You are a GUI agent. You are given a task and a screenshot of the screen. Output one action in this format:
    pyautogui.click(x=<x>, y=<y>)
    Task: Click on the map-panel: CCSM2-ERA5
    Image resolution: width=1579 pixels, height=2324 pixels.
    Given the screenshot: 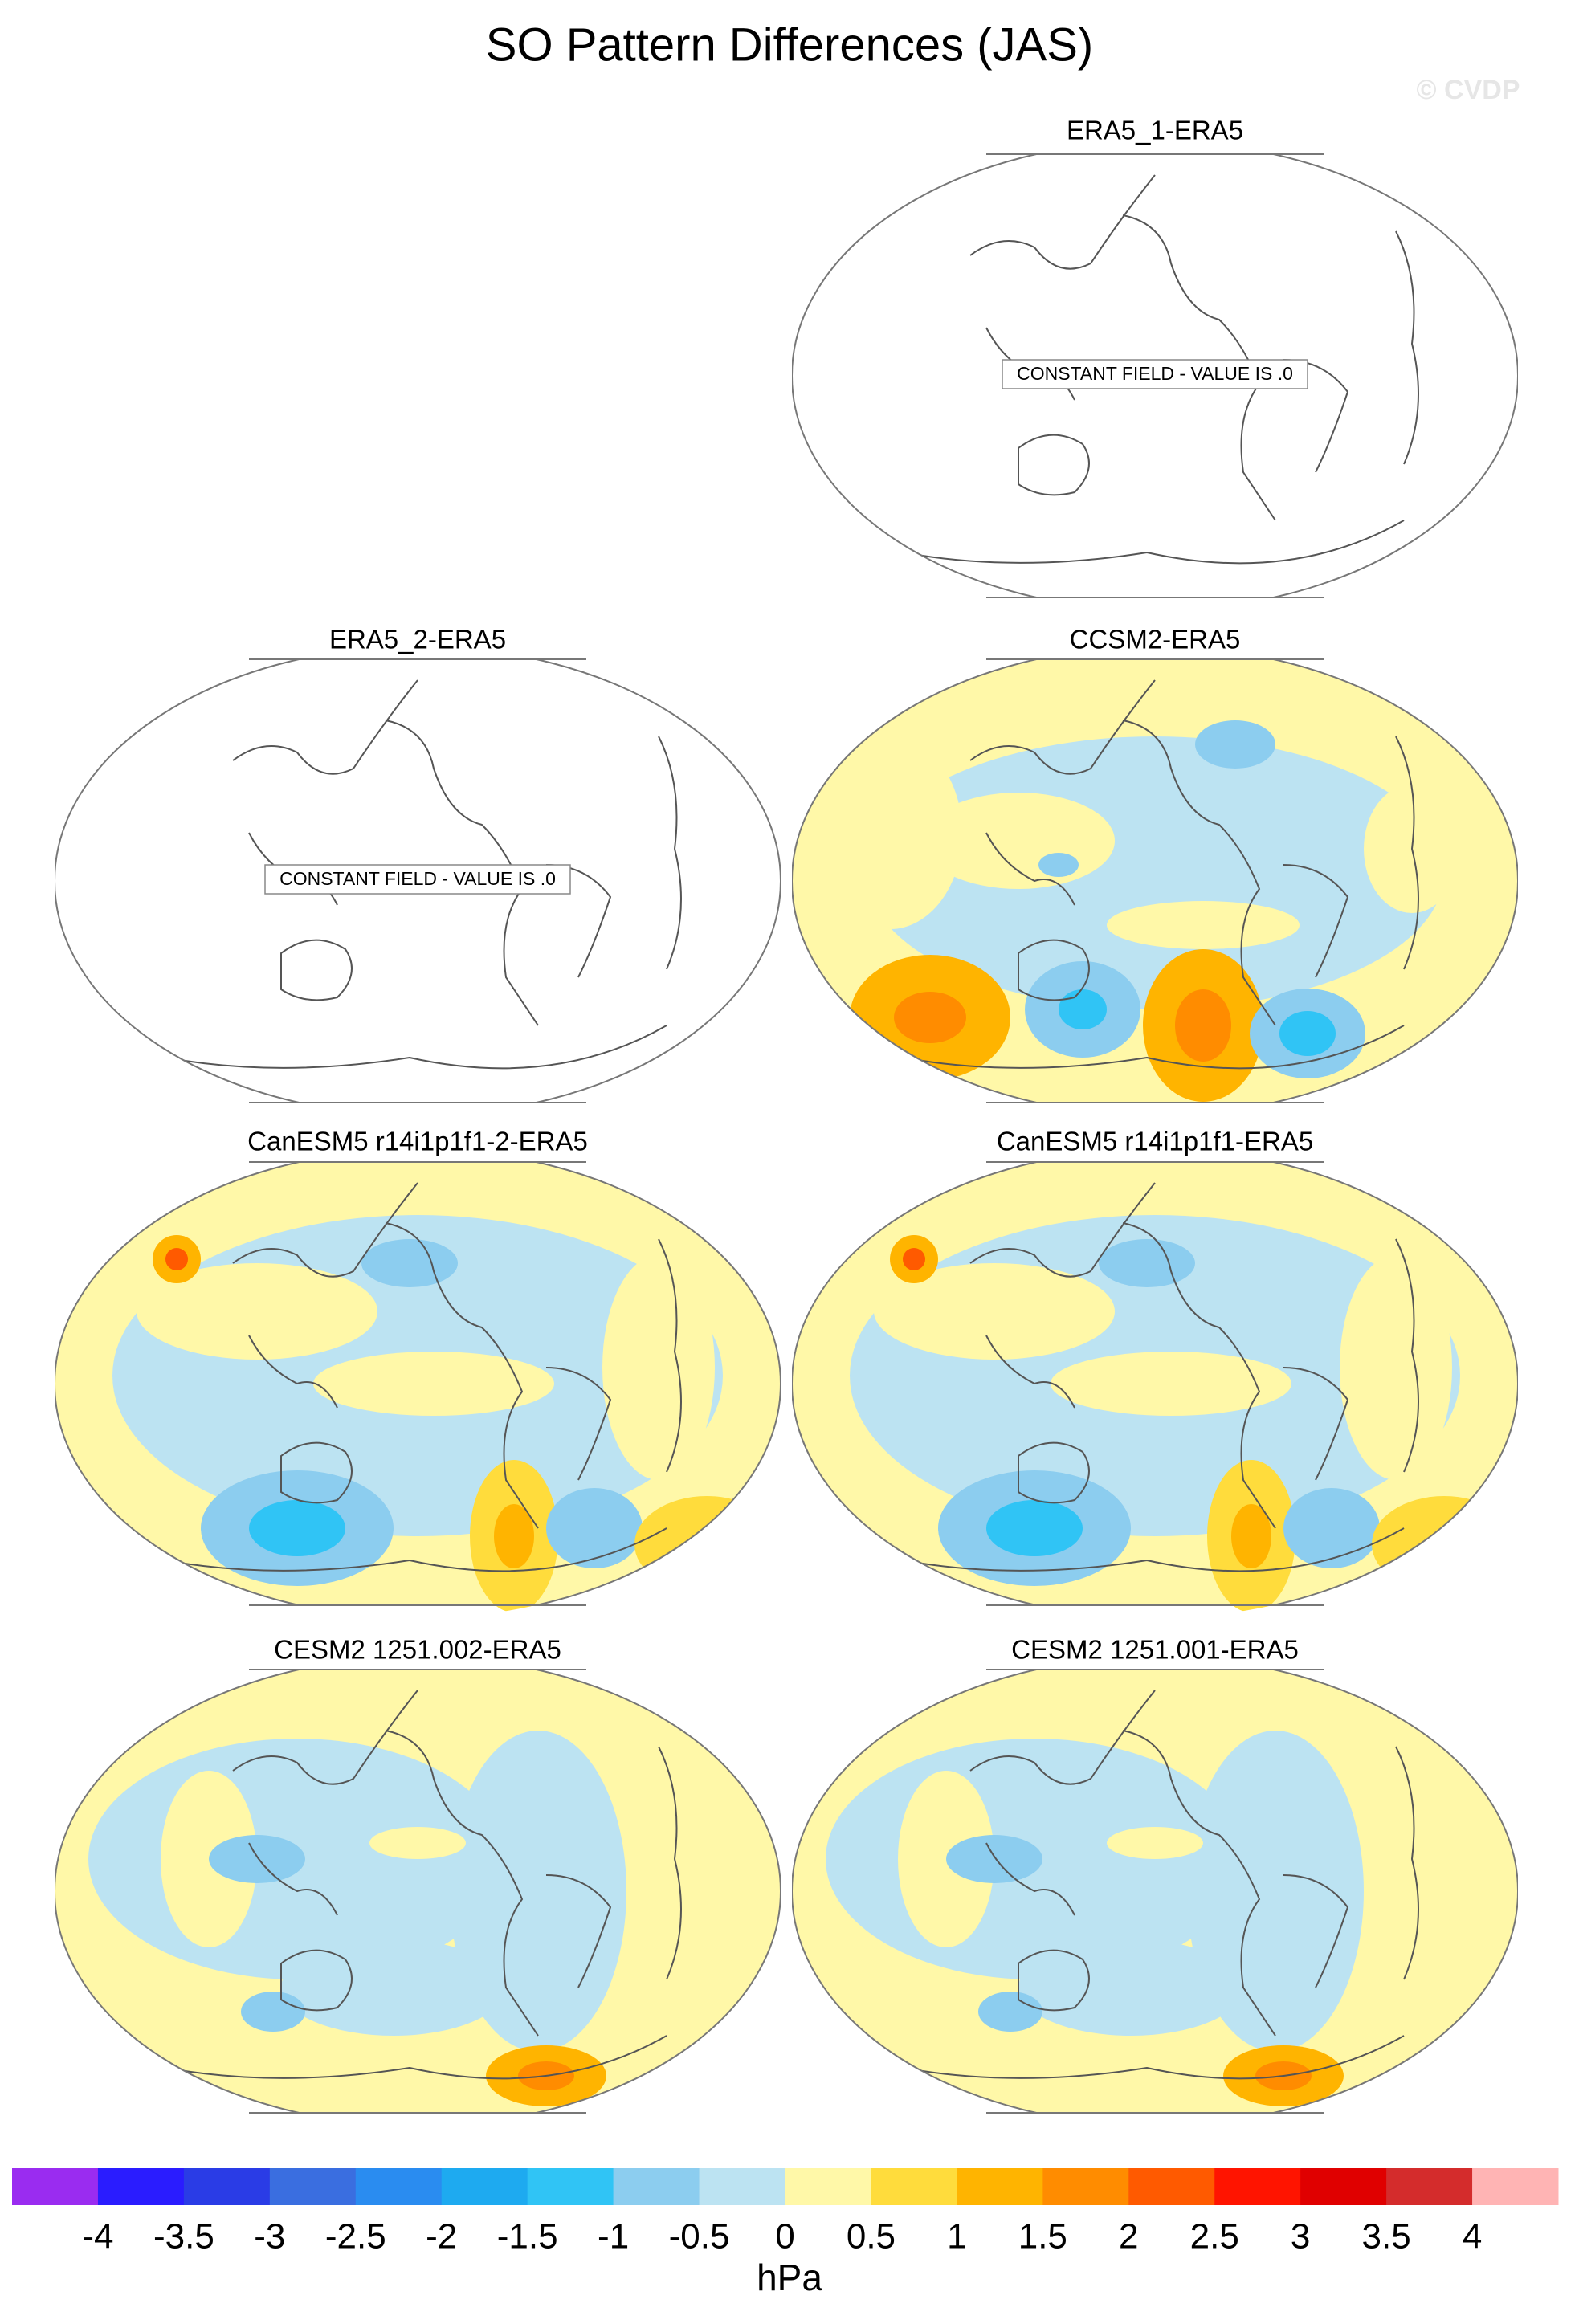 What is the action you would take?
    pyautogui.click(x=1155, y=864)
    